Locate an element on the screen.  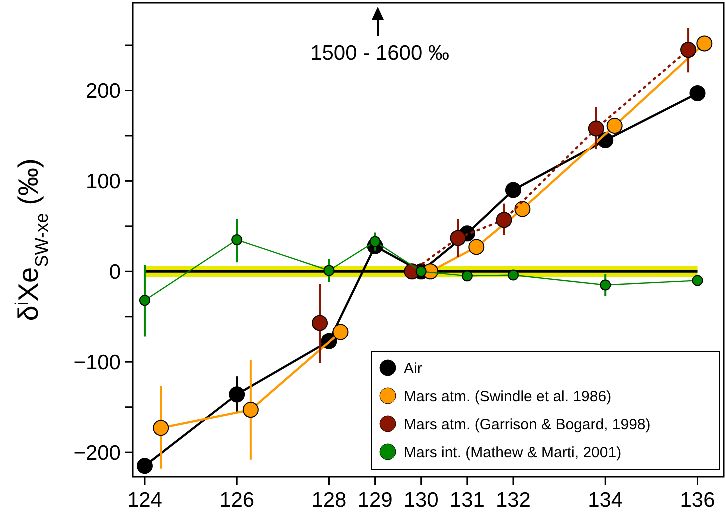
x-tick-label: 124 is located at coordinates (145, 500).